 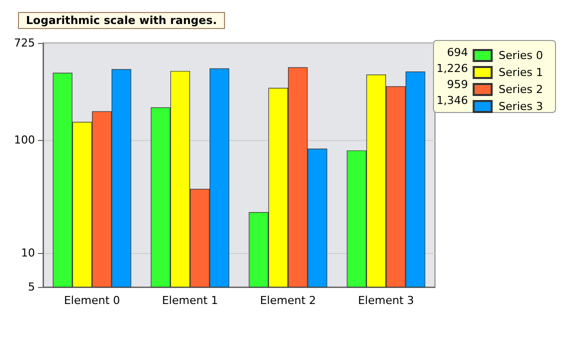 I want to click on x-tick-label: Element 1, so click(x=190, y=300).